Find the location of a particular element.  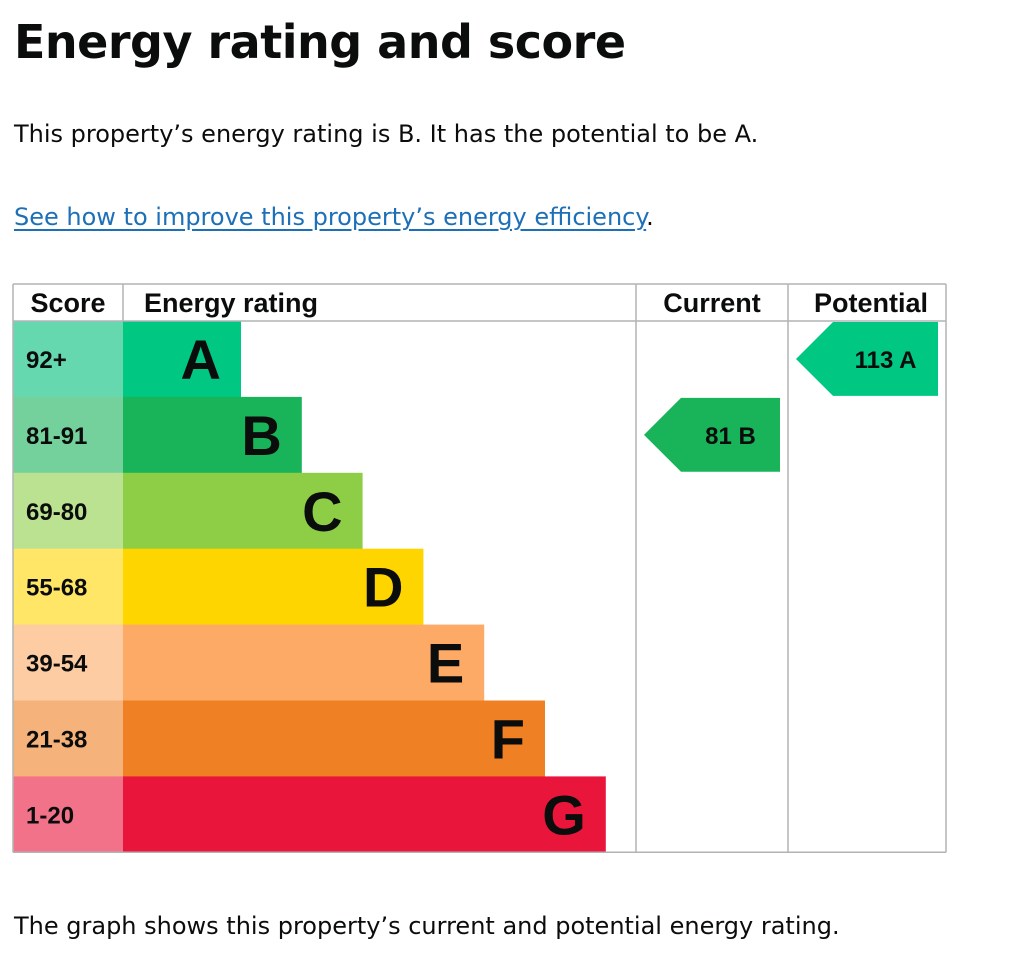

header-energy-rating: Energy rating is located at coordinates (231, 303).